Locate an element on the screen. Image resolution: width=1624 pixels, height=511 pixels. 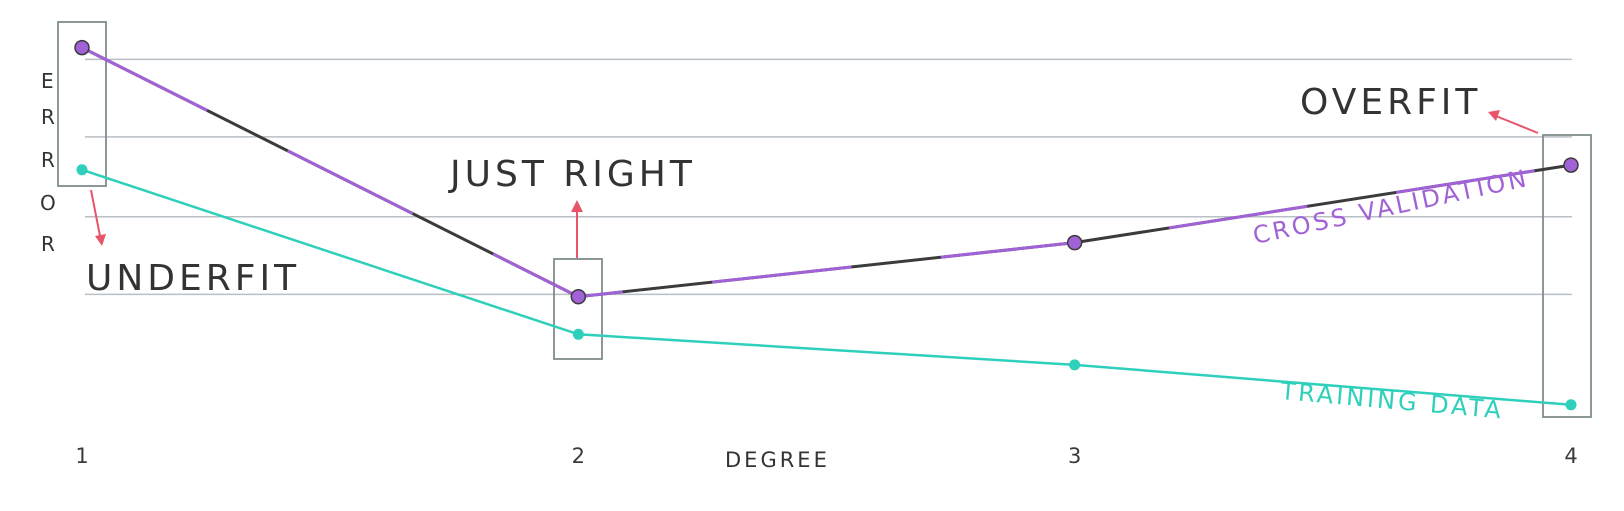
overfit-box is located at coordinates (1567, 276).